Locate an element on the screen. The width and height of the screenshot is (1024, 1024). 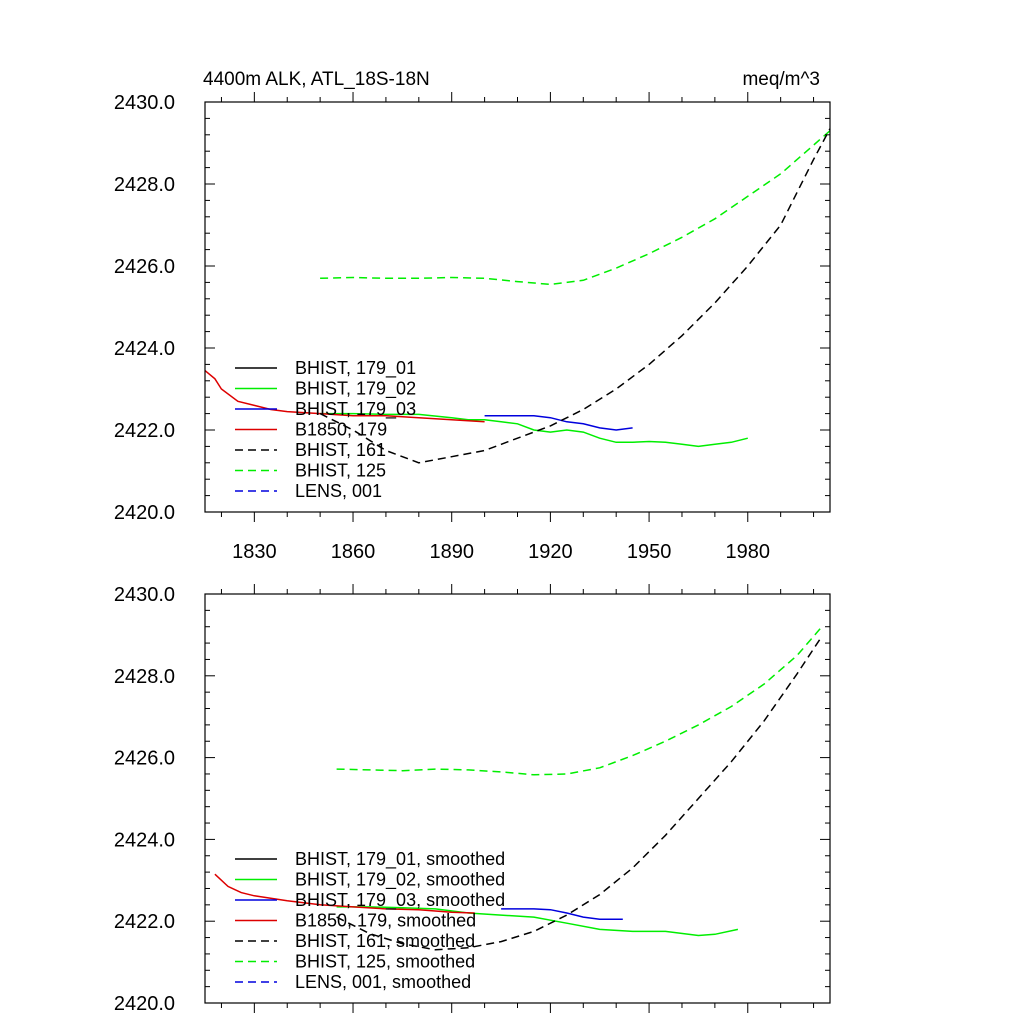
series-line-bhist-125-smoothed is located at coordinates (578, 702).